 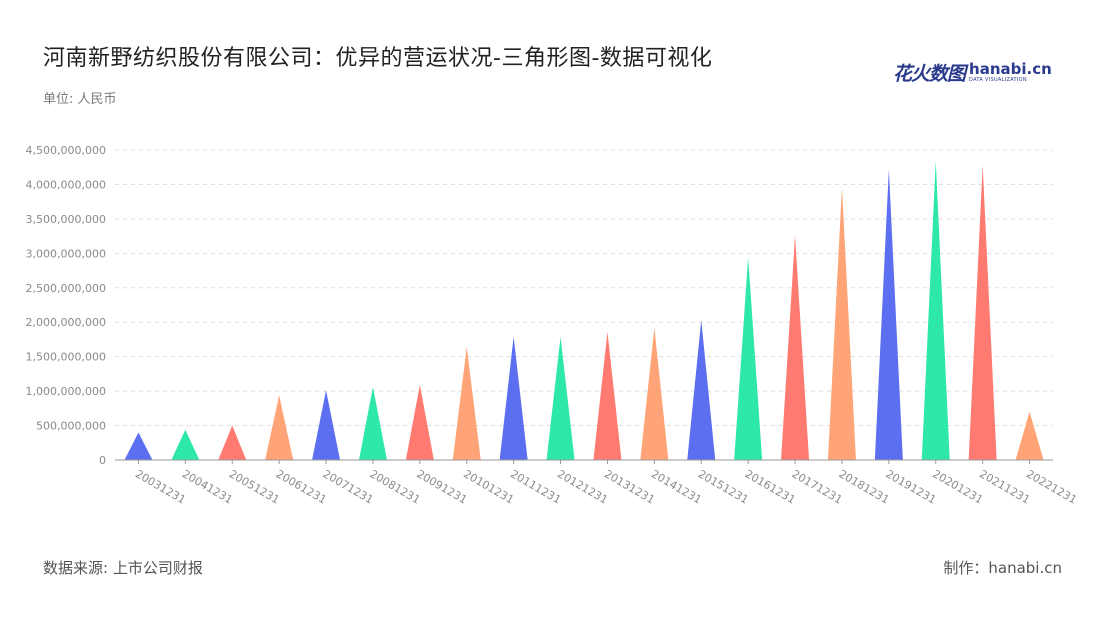 I want to click on x-tick-label: 20221231, so click(x=1051, y=486).